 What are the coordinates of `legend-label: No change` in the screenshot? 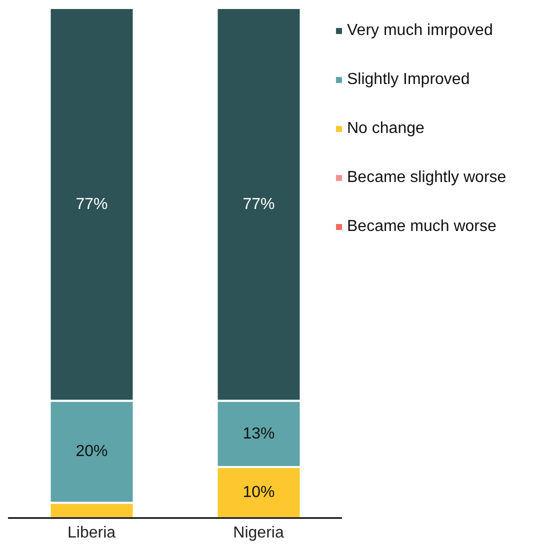 It's located at (385, 128).